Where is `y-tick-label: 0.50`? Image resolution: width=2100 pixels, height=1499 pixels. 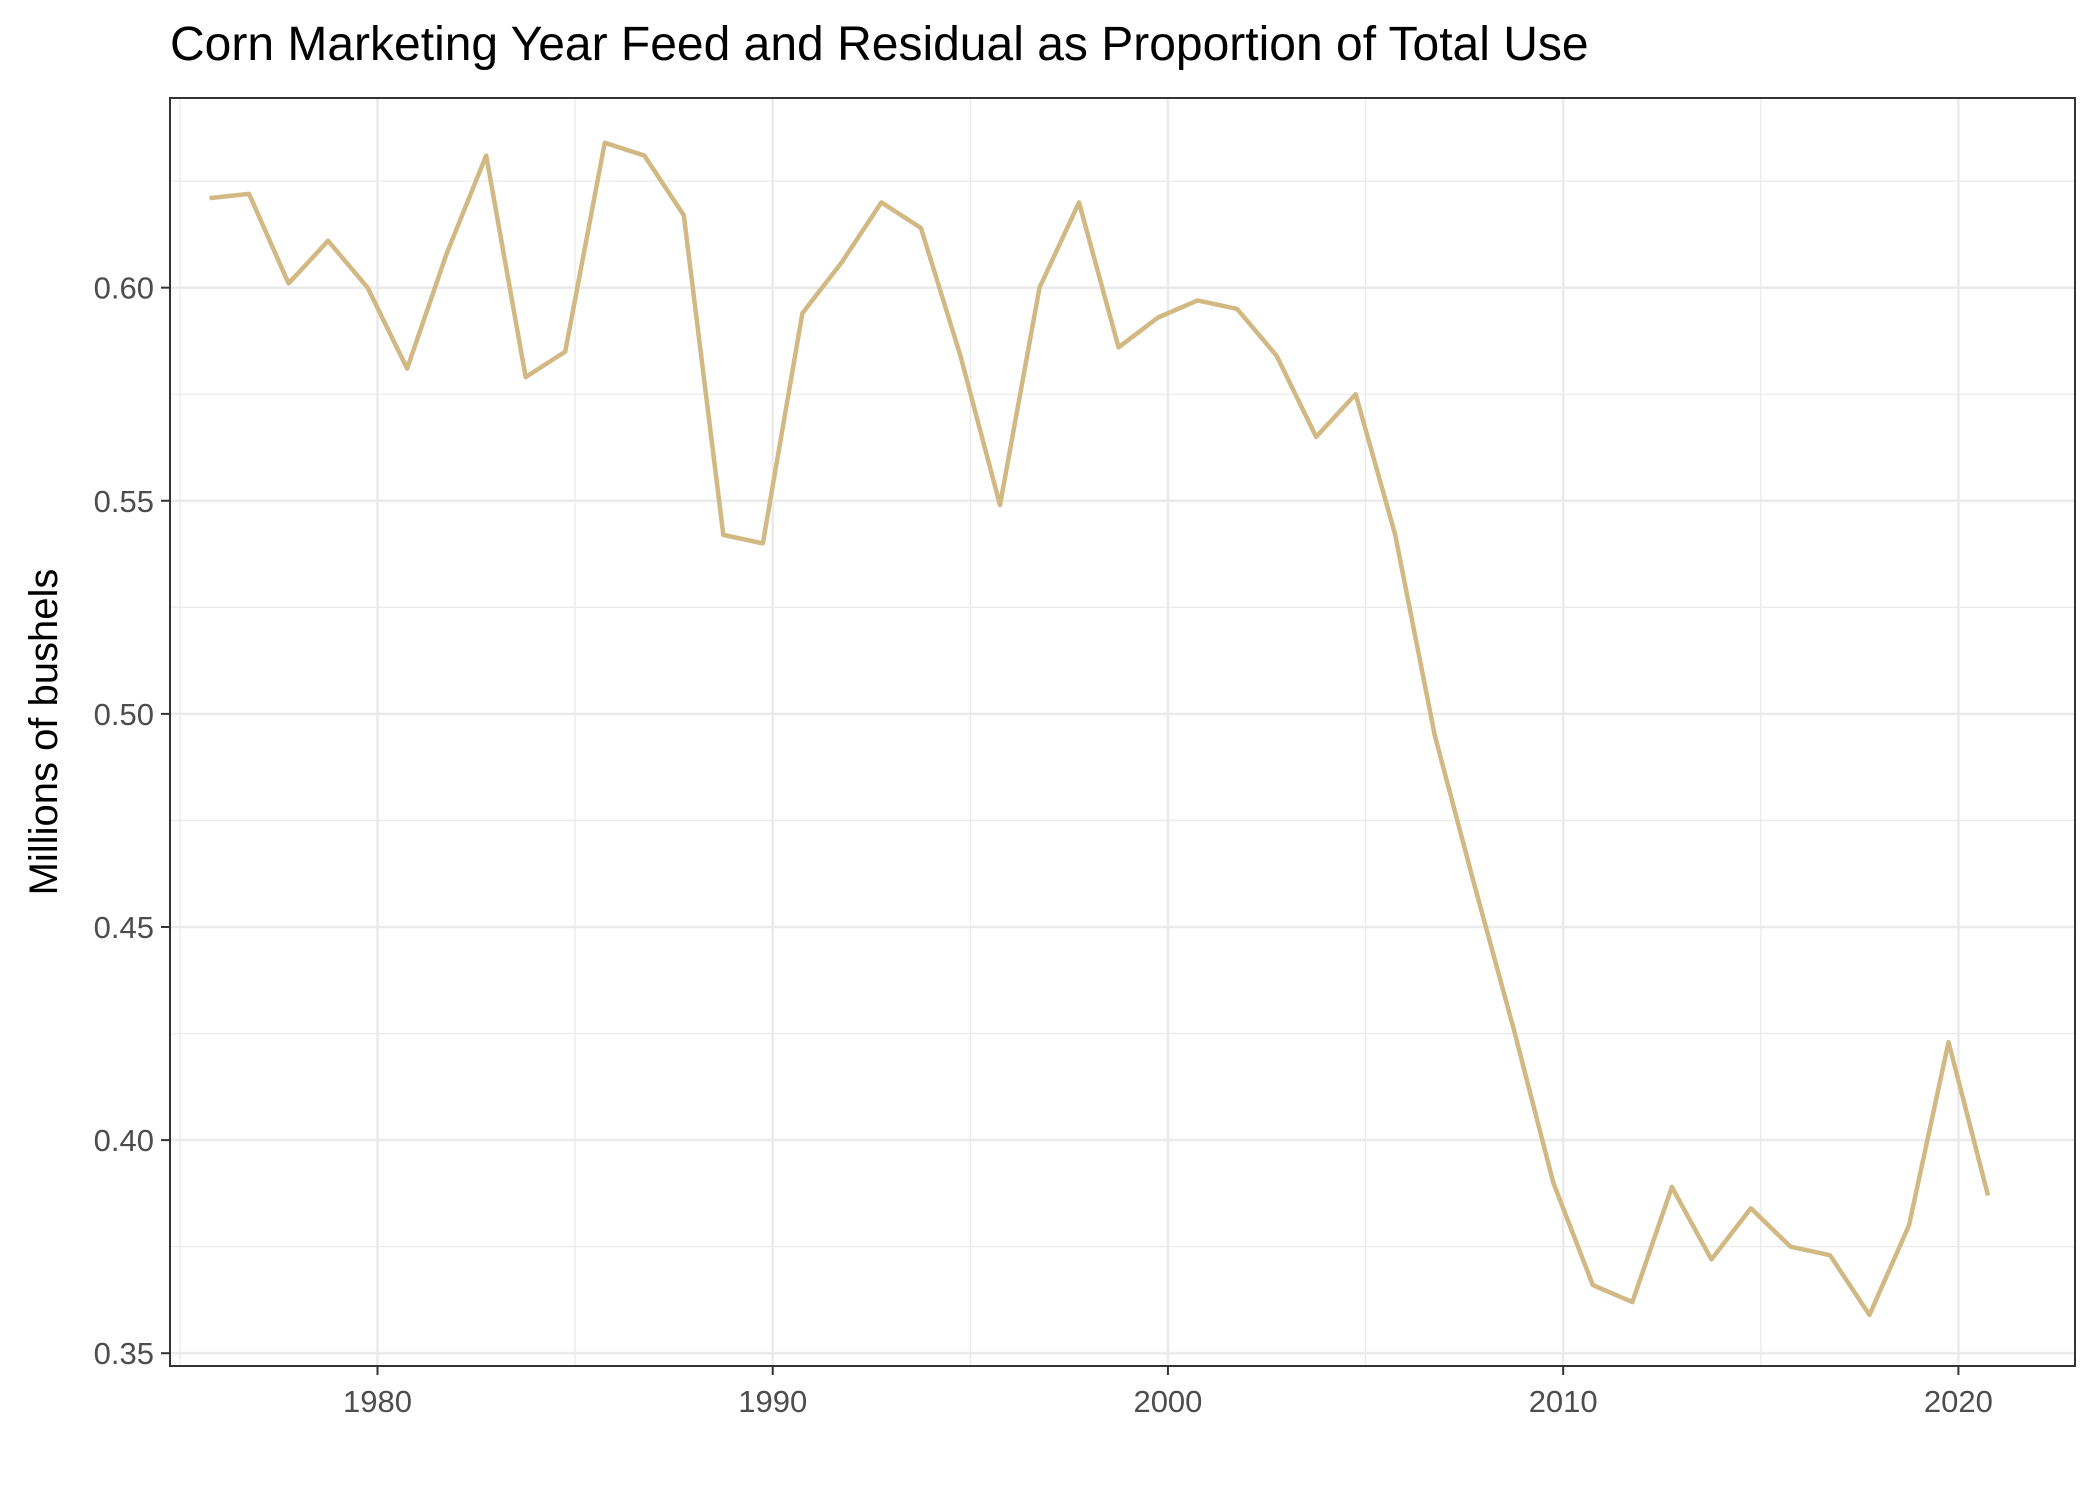 y-tick-label: 0.50 is located at coordinates (124, 714).